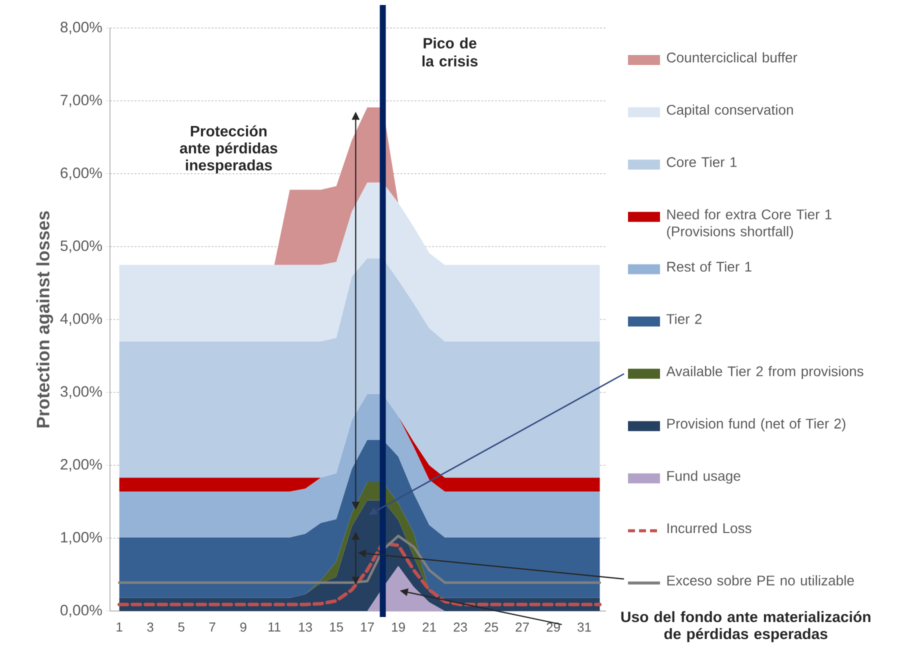  What do you see at coordinates (305, 627) in the screenshot?
I see `x-tick-label: 13` at bounding box center [305, 627].